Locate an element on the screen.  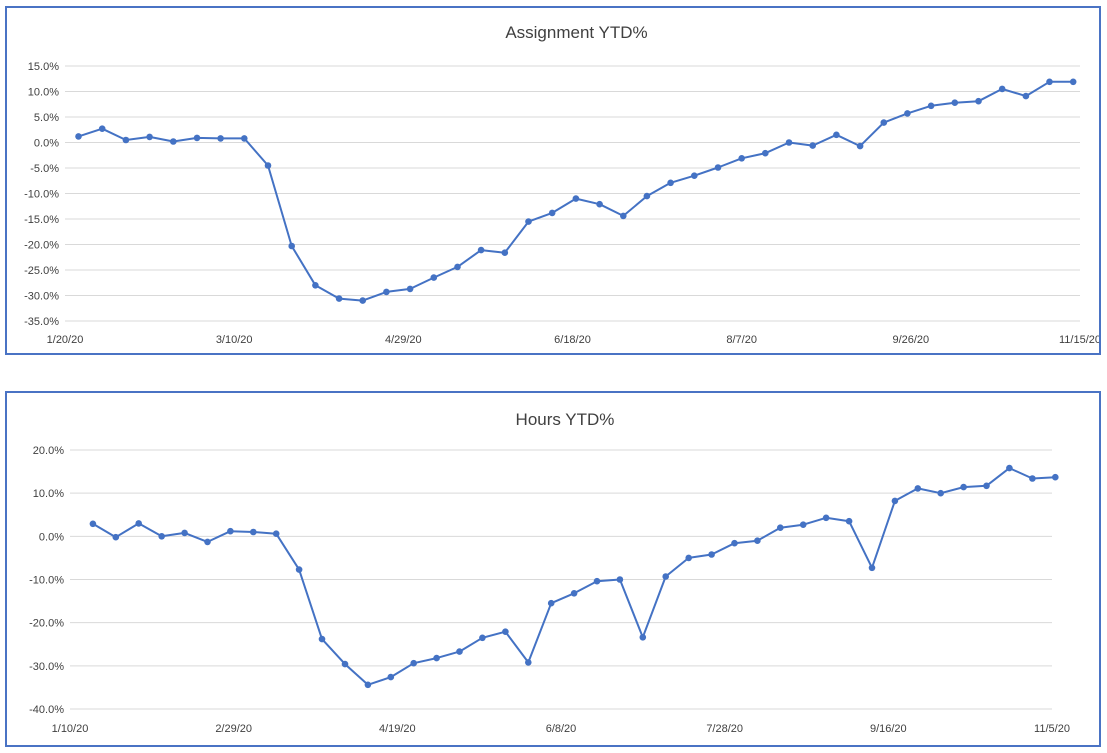
hours-x-tick-label: 1/10/20 is located at coordinates (70, 729).